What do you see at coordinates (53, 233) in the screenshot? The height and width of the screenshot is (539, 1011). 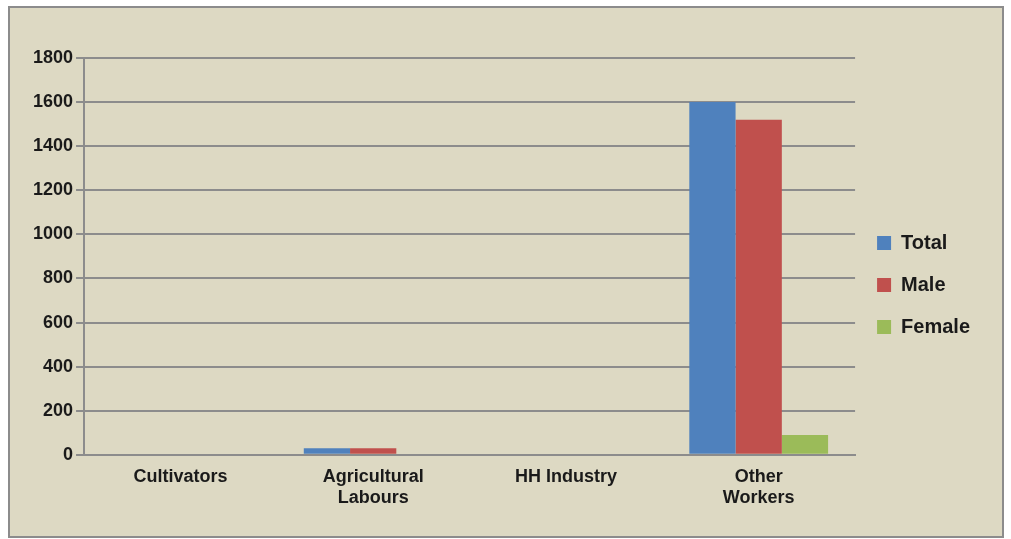 I see `y-tick-label: 1000` at bounding box center [53, 233].